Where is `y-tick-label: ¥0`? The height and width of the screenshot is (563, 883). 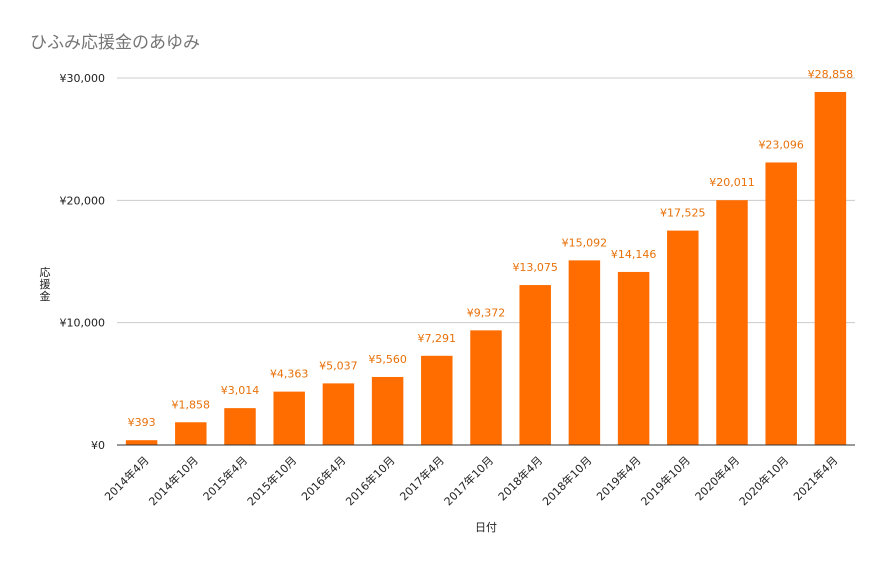
y-tick-label: ¥0 is located at coordinates (98, 445).